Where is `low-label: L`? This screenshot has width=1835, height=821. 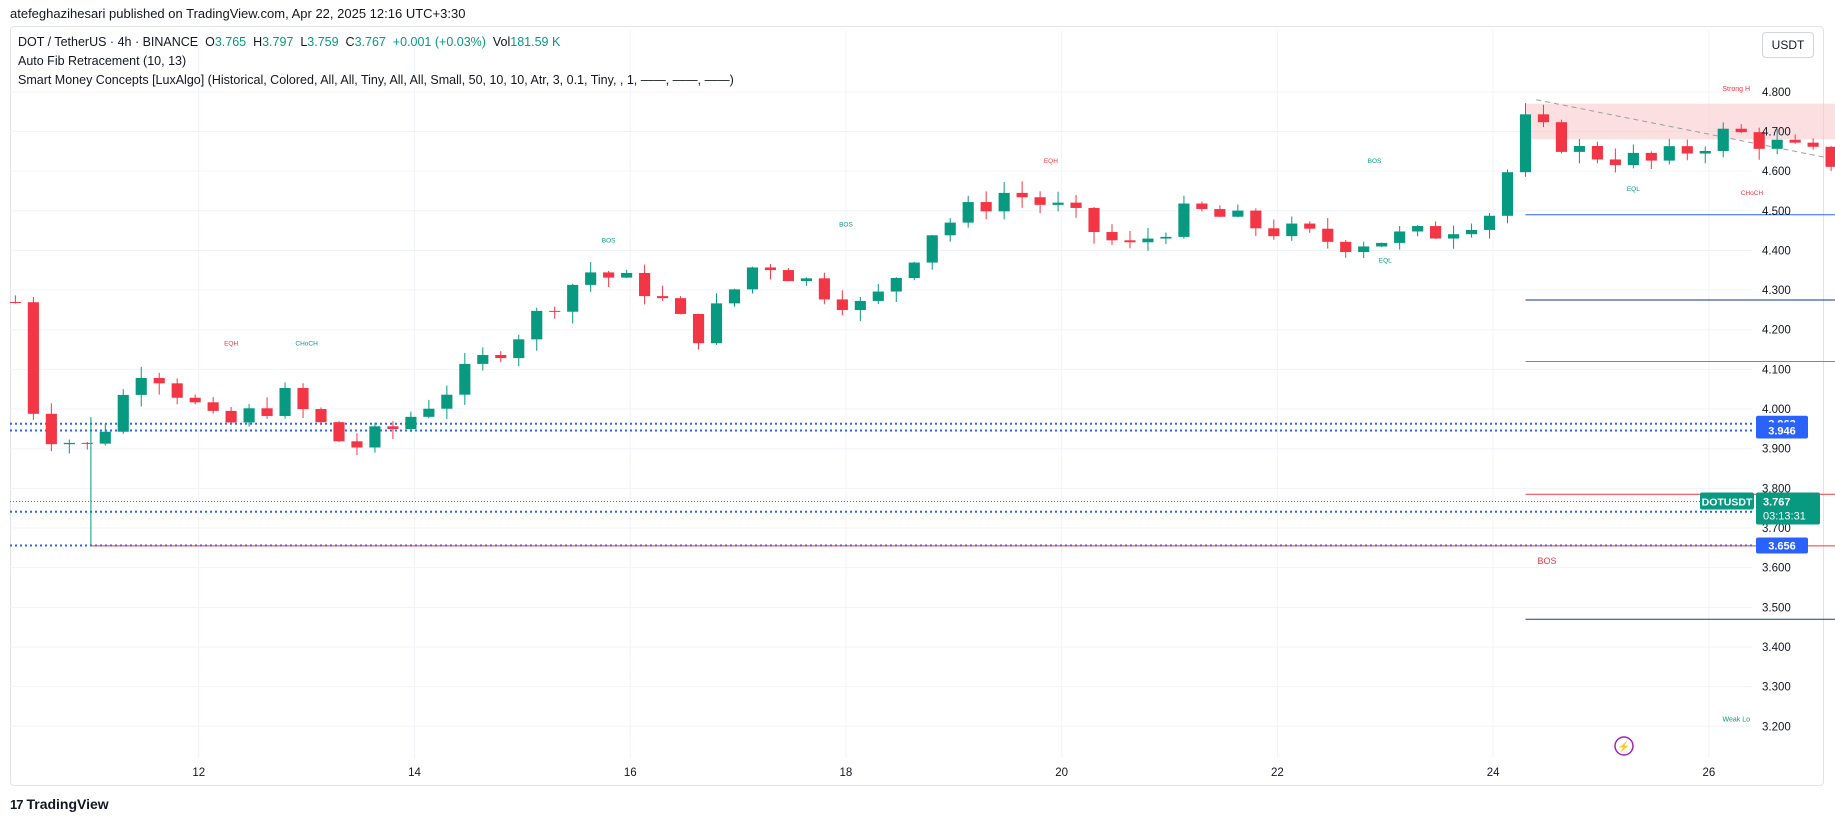 low-label: L is located at coordinates (304, 42).